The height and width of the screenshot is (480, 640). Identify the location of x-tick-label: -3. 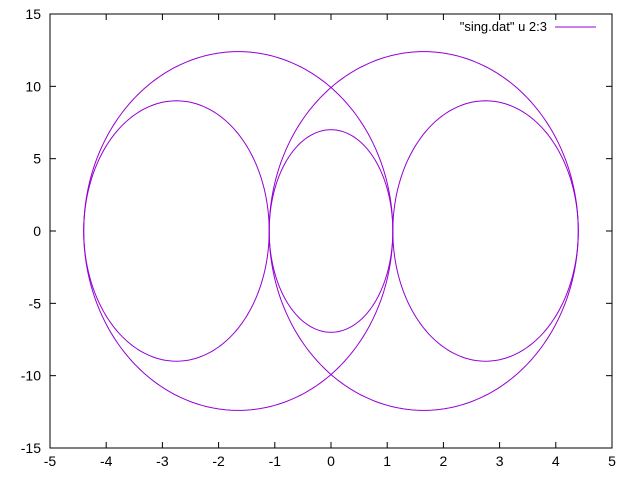
(162, 461).